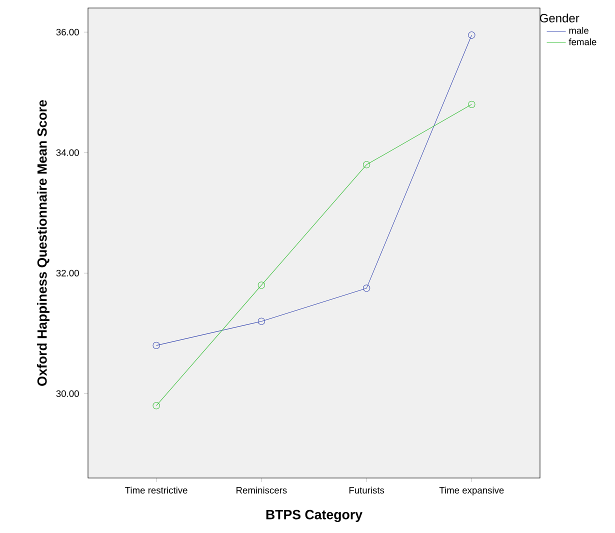 The width and height of the screenshot is (615, 533). Describe the element at coordinates (560, 18) in the screenshot. I see `legend-title: Gender` at that location.